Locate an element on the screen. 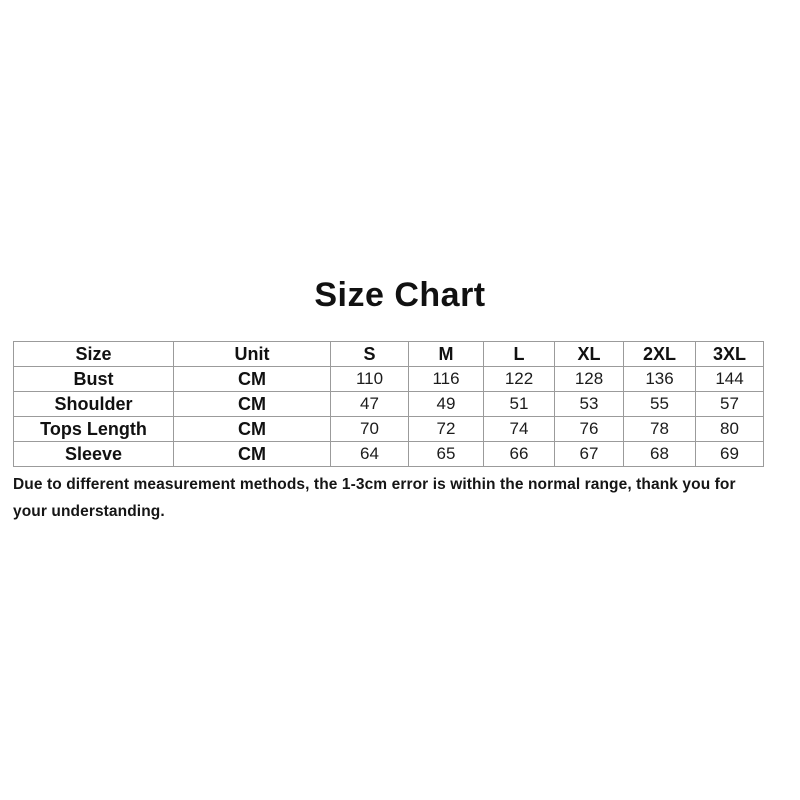 The image size is (800, 800). cell-value: 122 is located at coordinates (519, 379).